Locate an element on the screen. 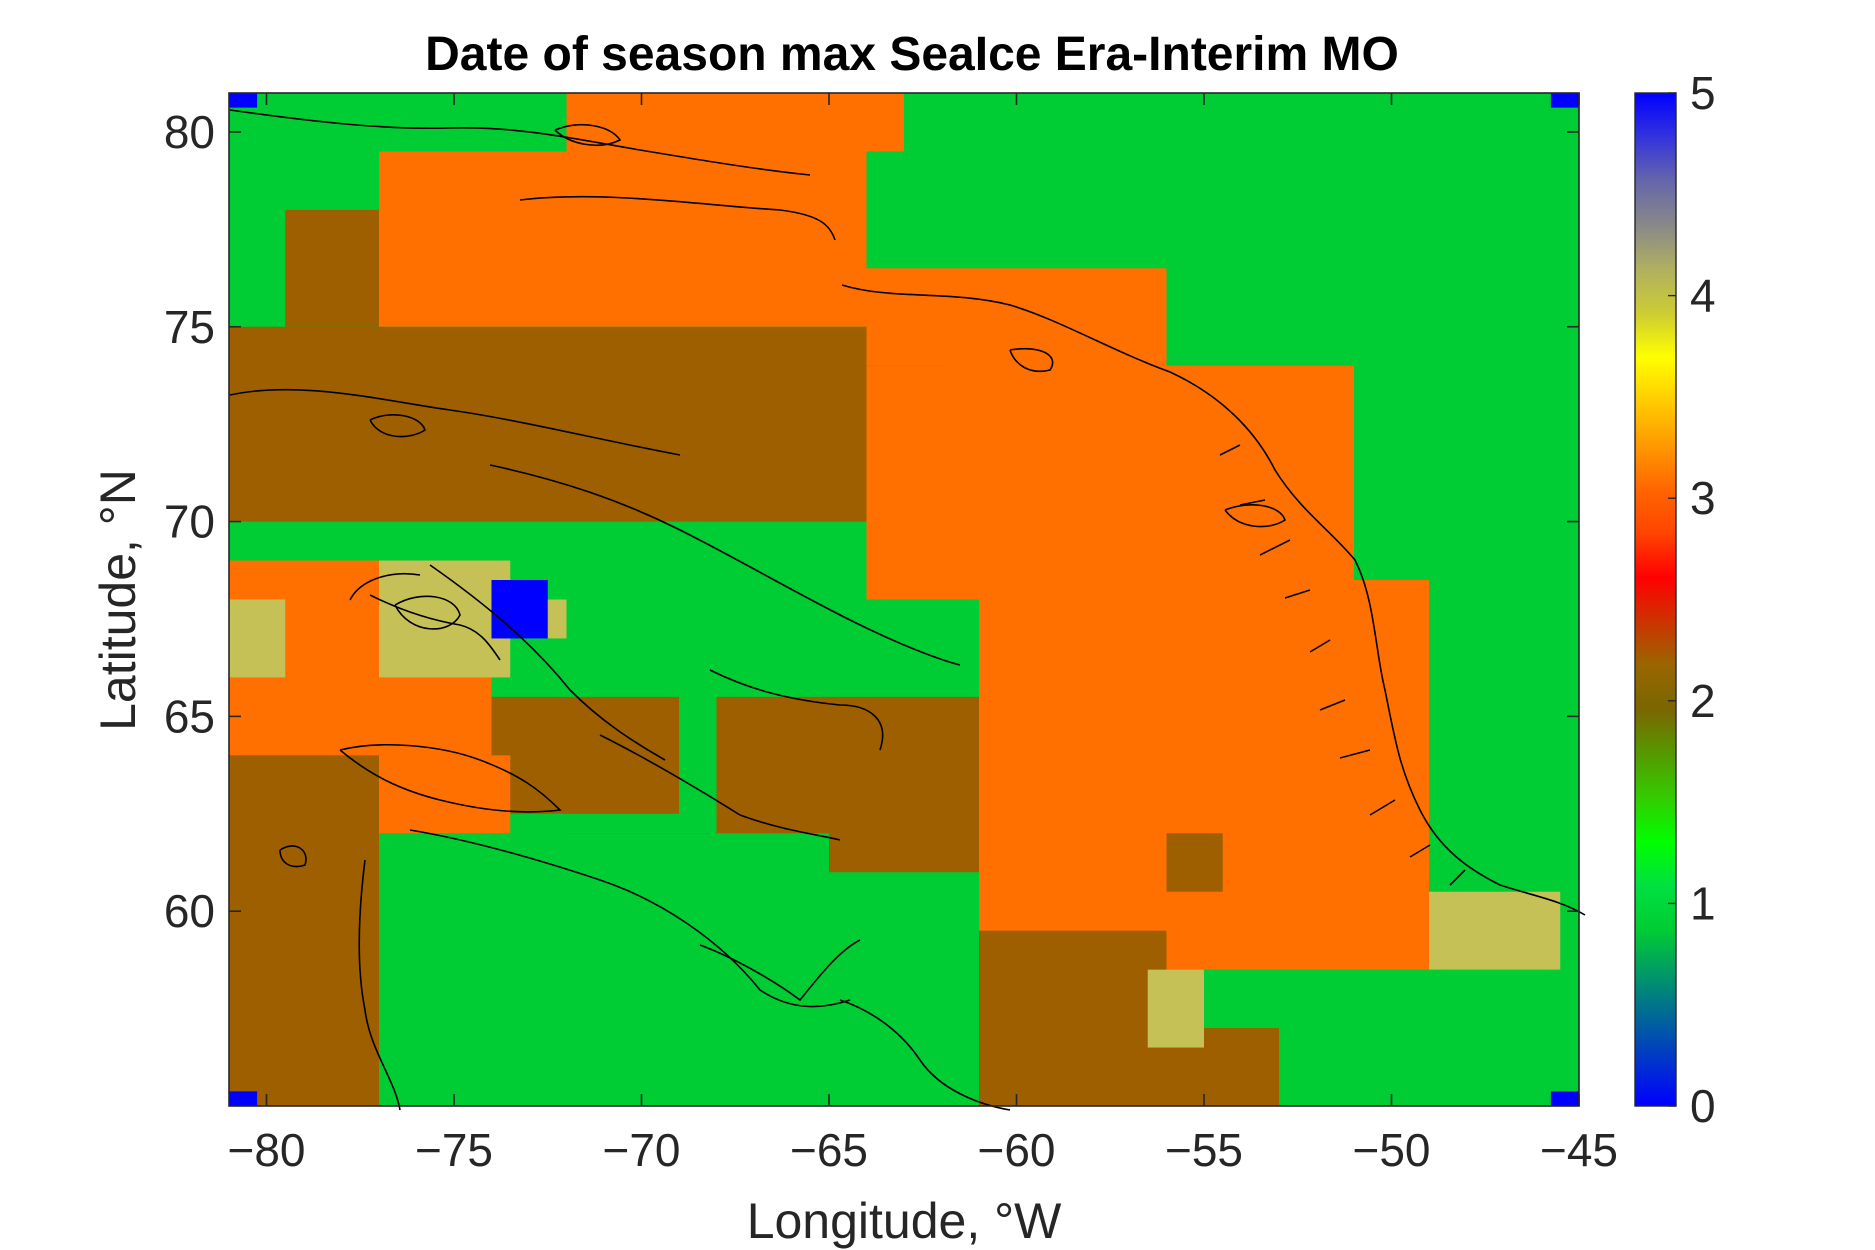  colorbar-tick-label: 1 is located at coordinates (1703, 903).